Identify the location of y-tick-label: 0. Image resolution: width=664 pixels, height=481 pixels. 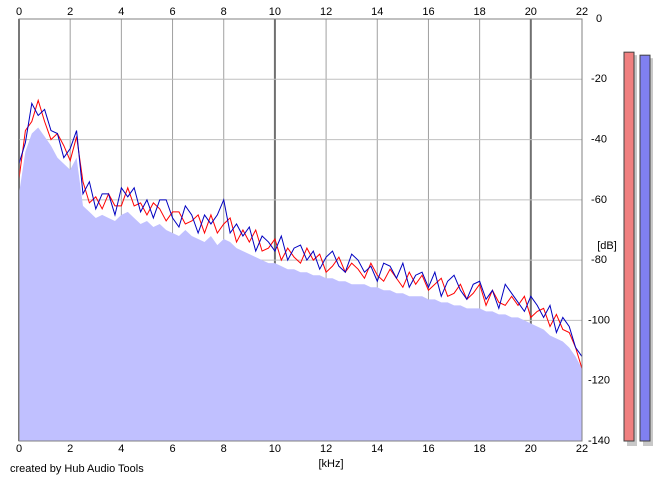
(599, 19).